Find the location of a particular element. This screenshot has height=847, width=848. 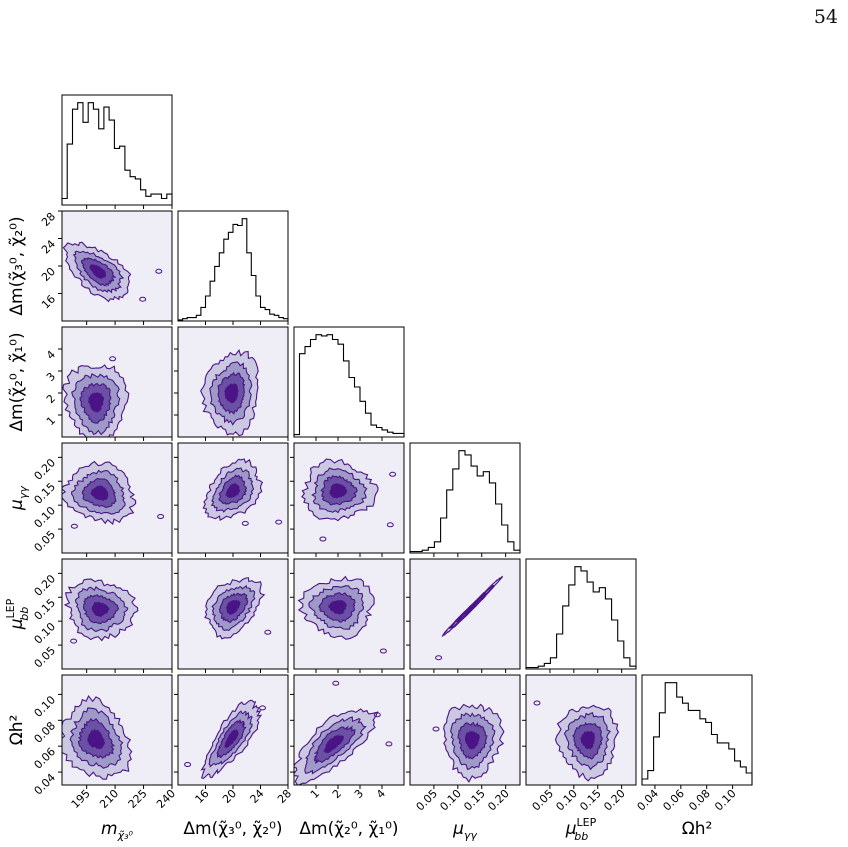

y-axis-label-omega_h2: Ωh² is located at coordinates (17, 730).